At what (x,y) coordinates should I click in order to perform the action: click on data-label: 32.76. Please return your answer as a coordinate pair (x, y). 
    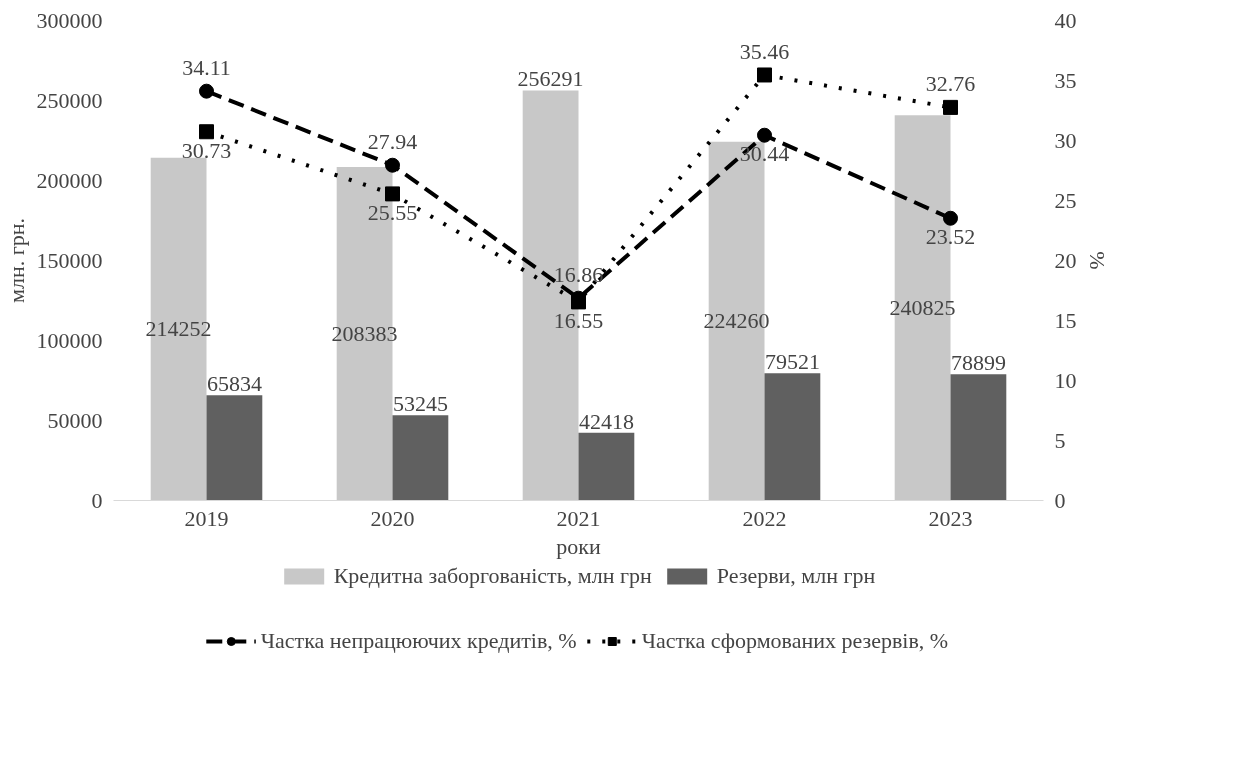
    Looking at the image, I should click on (950, 84).